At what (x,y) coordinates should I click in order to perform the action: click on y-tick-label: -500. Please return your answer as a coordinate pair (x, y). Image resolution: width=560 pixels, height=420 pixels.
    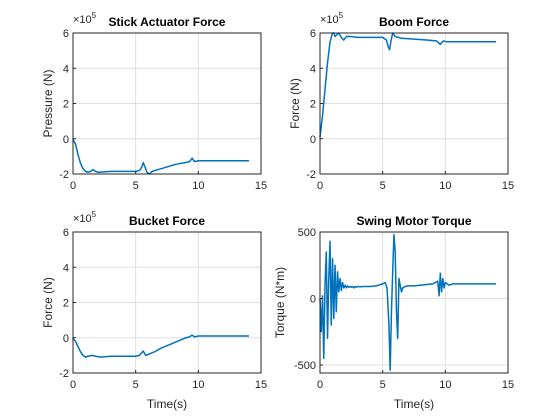
    Looking at the image, I should click on (305, 366).